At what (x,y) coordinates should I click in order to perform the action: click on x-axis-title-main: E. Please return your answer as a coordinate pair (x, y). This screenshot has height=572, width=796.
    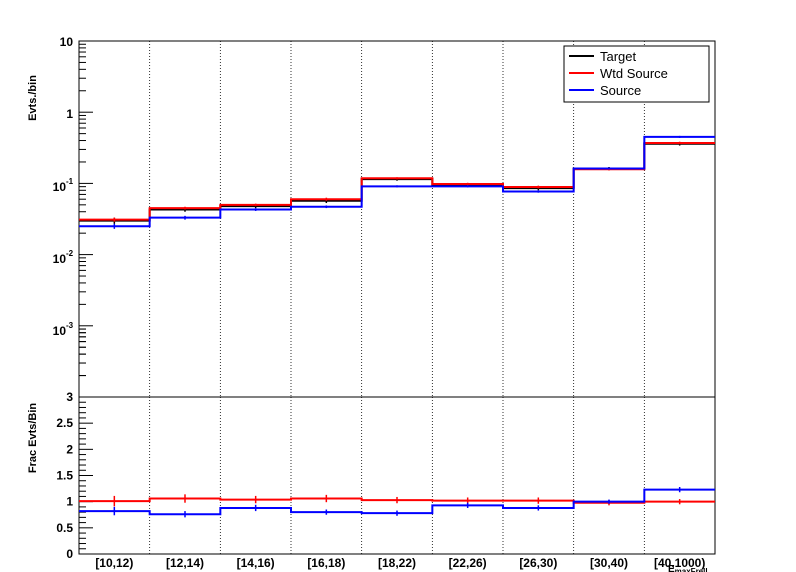
    Looking at the image, I should click on (671, 568).